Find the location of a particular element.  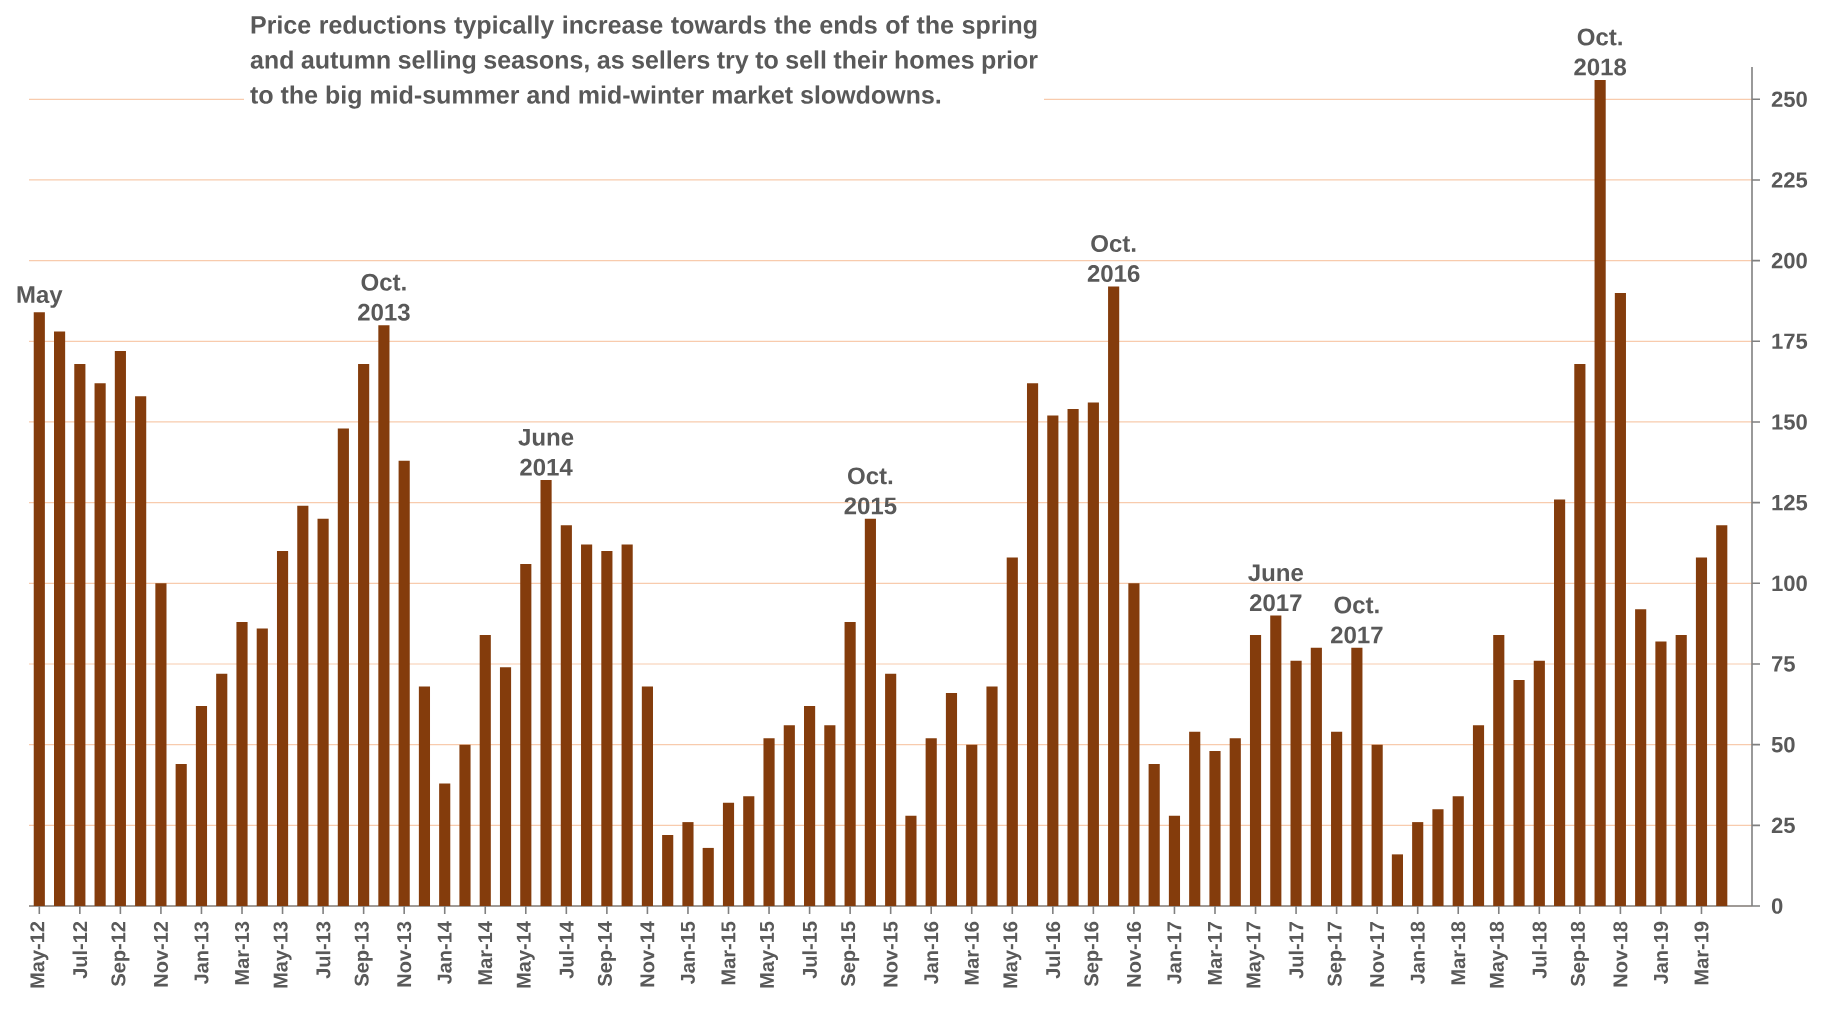

x-tick-label: Nov-17 is located at coordinates (1377, 954).